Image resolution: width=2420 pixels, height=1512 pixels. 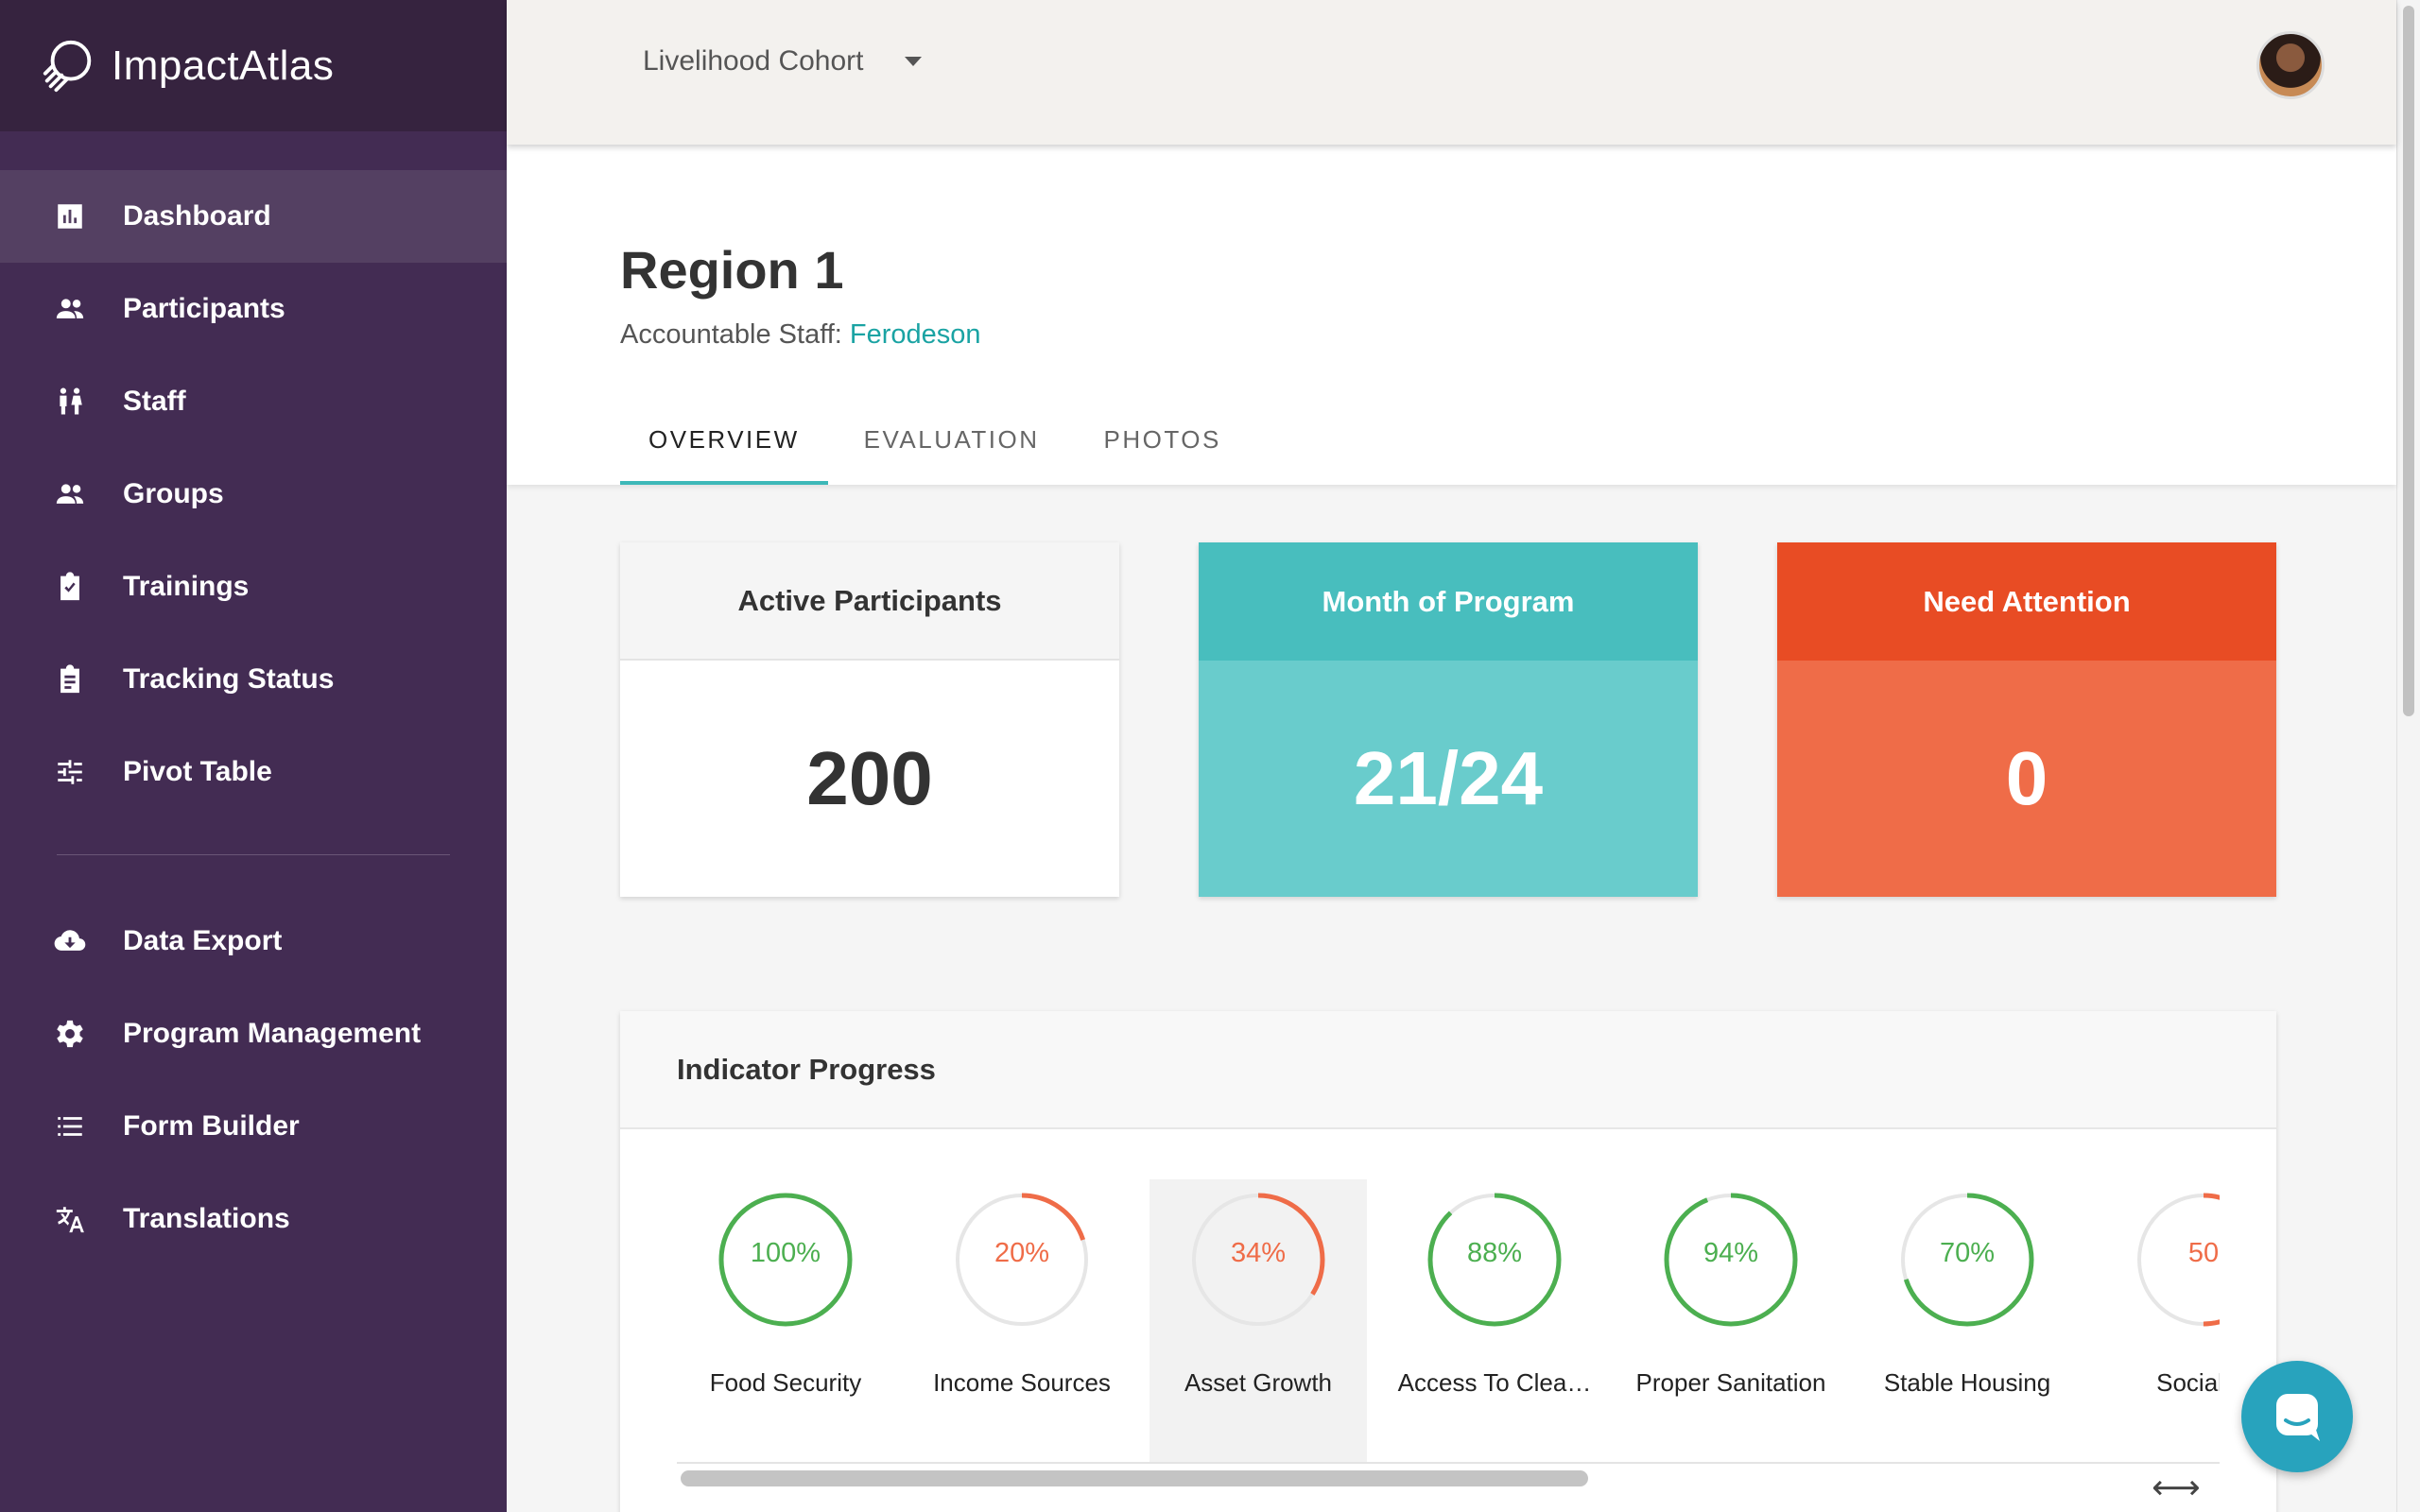 What do you see at coordinates (1448, 601) in the screenshot?
I see `card-title: Month of Program` at bounding box center [1448, 601].